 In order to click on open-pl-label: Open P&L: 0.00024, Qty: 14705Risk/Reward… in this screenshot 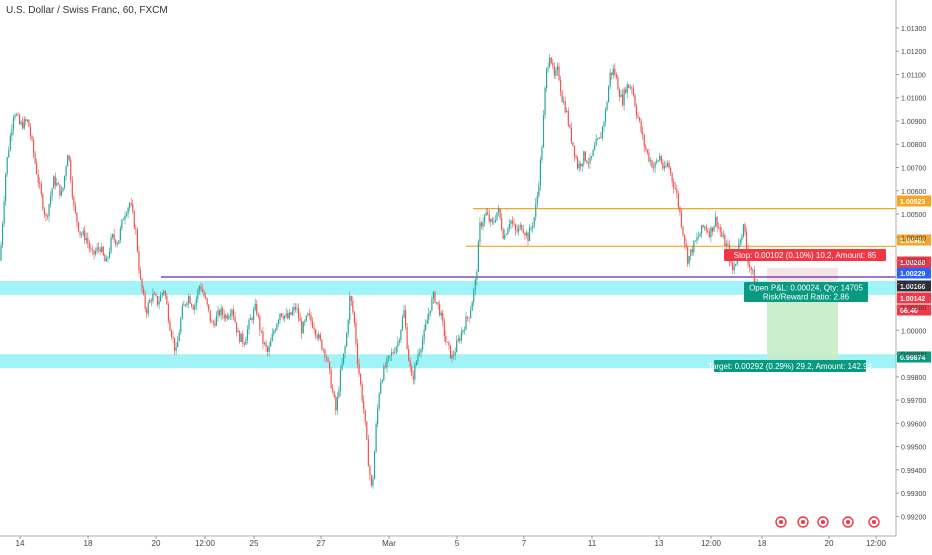, I will do `click(806, 292)`.